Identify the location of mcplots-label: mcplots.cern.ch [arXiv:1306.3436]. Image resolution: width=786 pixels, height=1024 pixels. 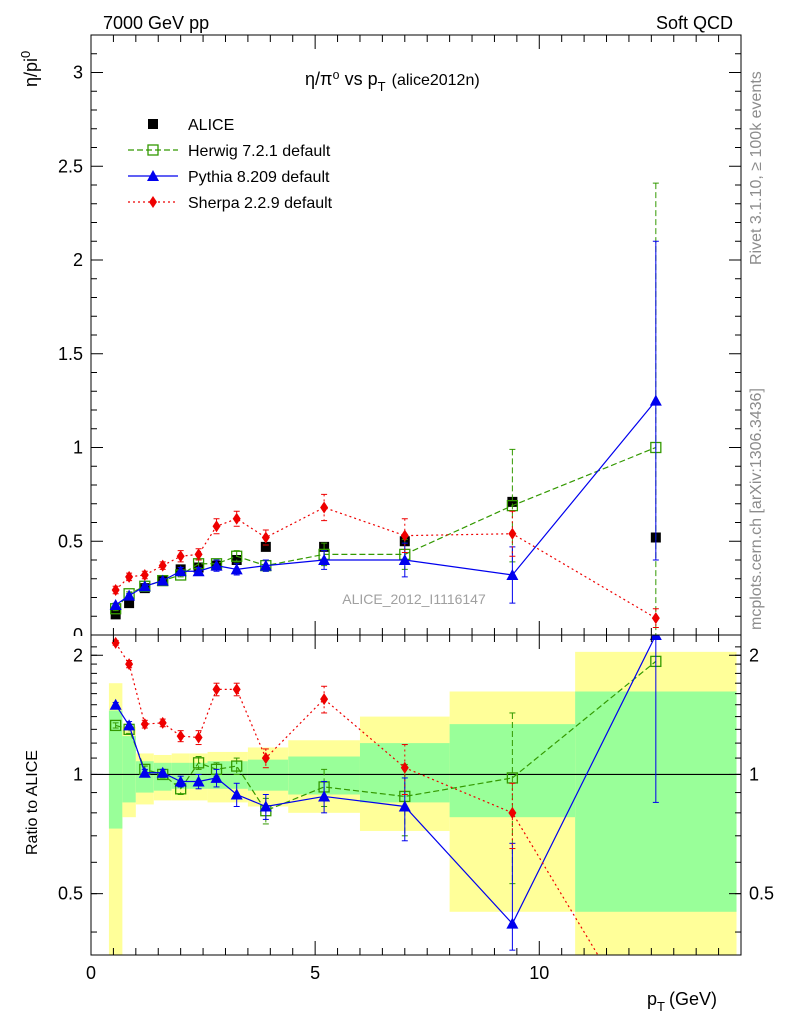
(756, 509).